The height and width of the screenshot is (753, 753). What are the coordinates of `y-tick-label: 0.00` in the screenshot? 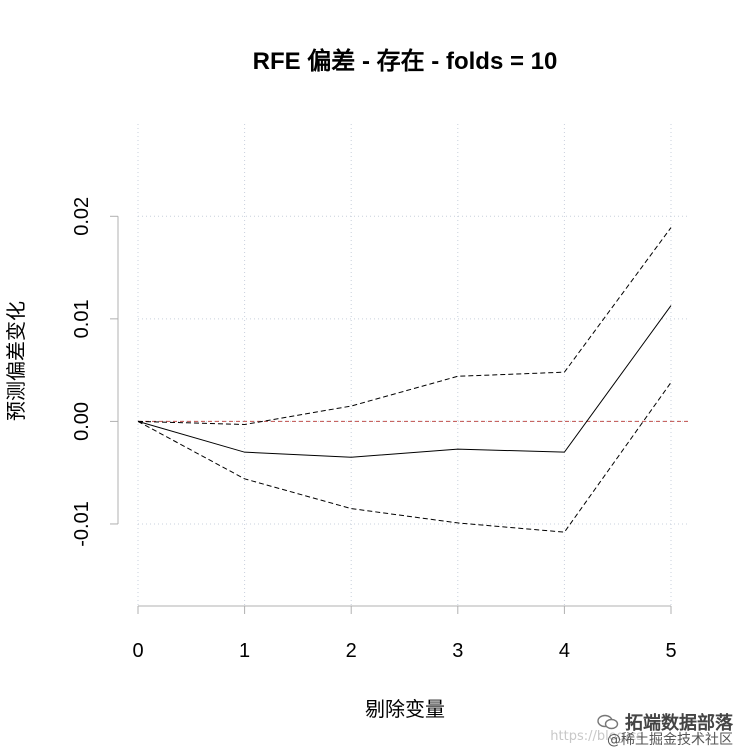 It's located at (82, 421).